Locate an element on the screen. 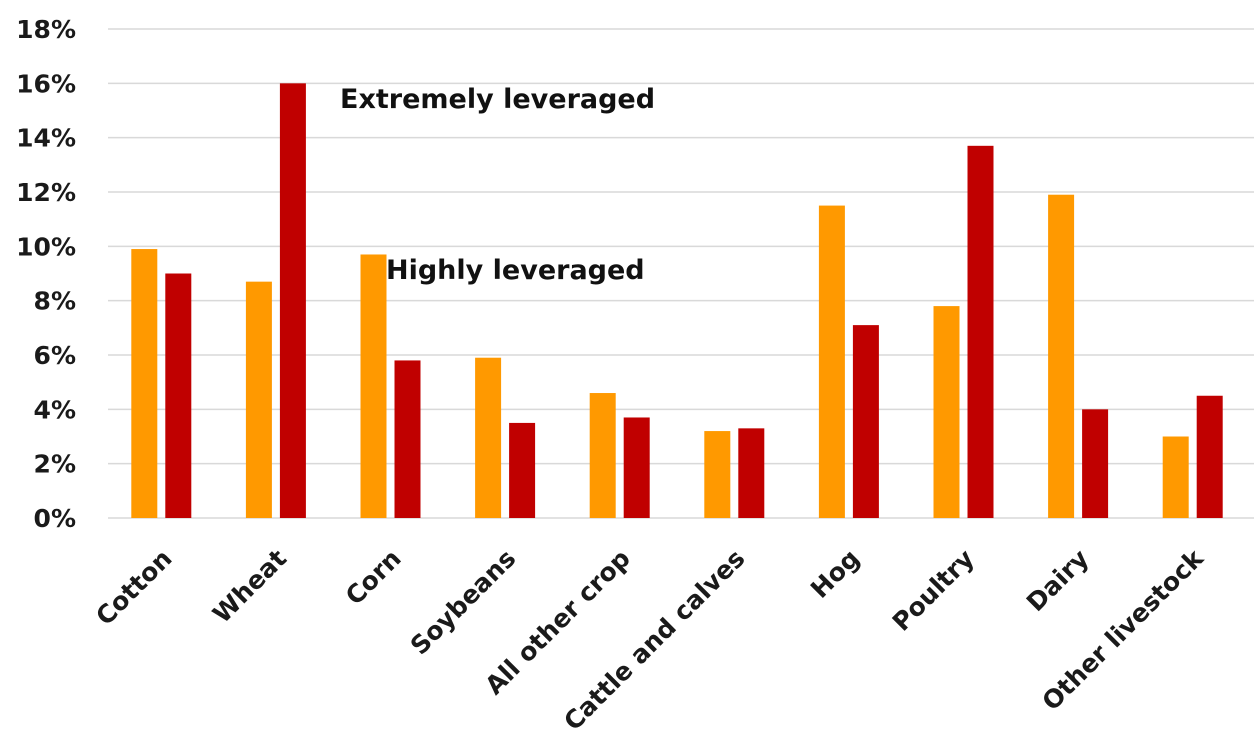  y-tick-label: 6% is located at coordinates (55, 355).